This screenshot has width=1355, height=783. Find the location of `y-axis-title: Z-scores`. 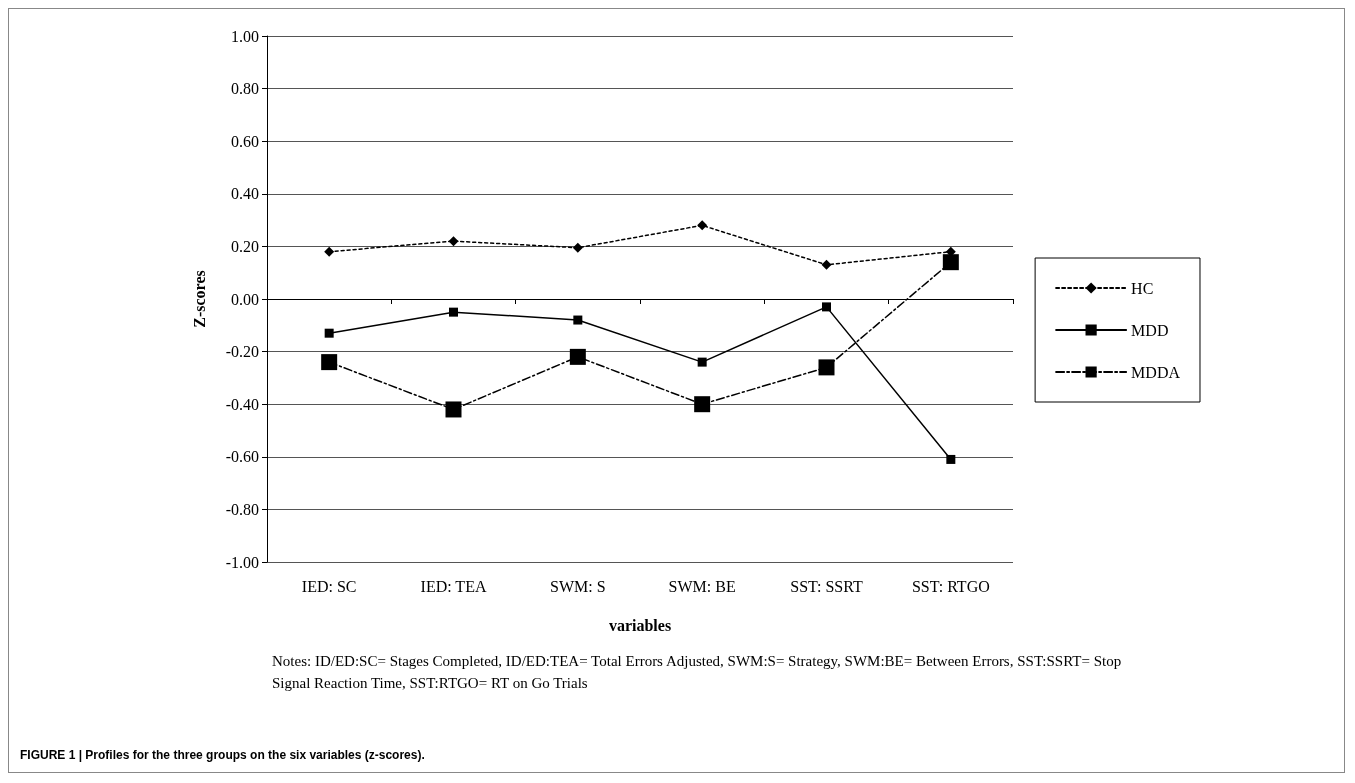

y-axis-title: Z-scores is located at coordinates (199, 299).